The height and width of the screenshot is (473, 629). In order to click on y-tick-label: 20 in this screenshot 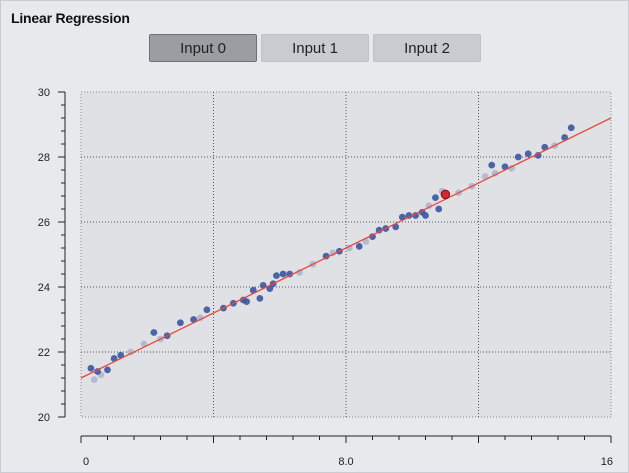, I will do `click(44, 418)`.